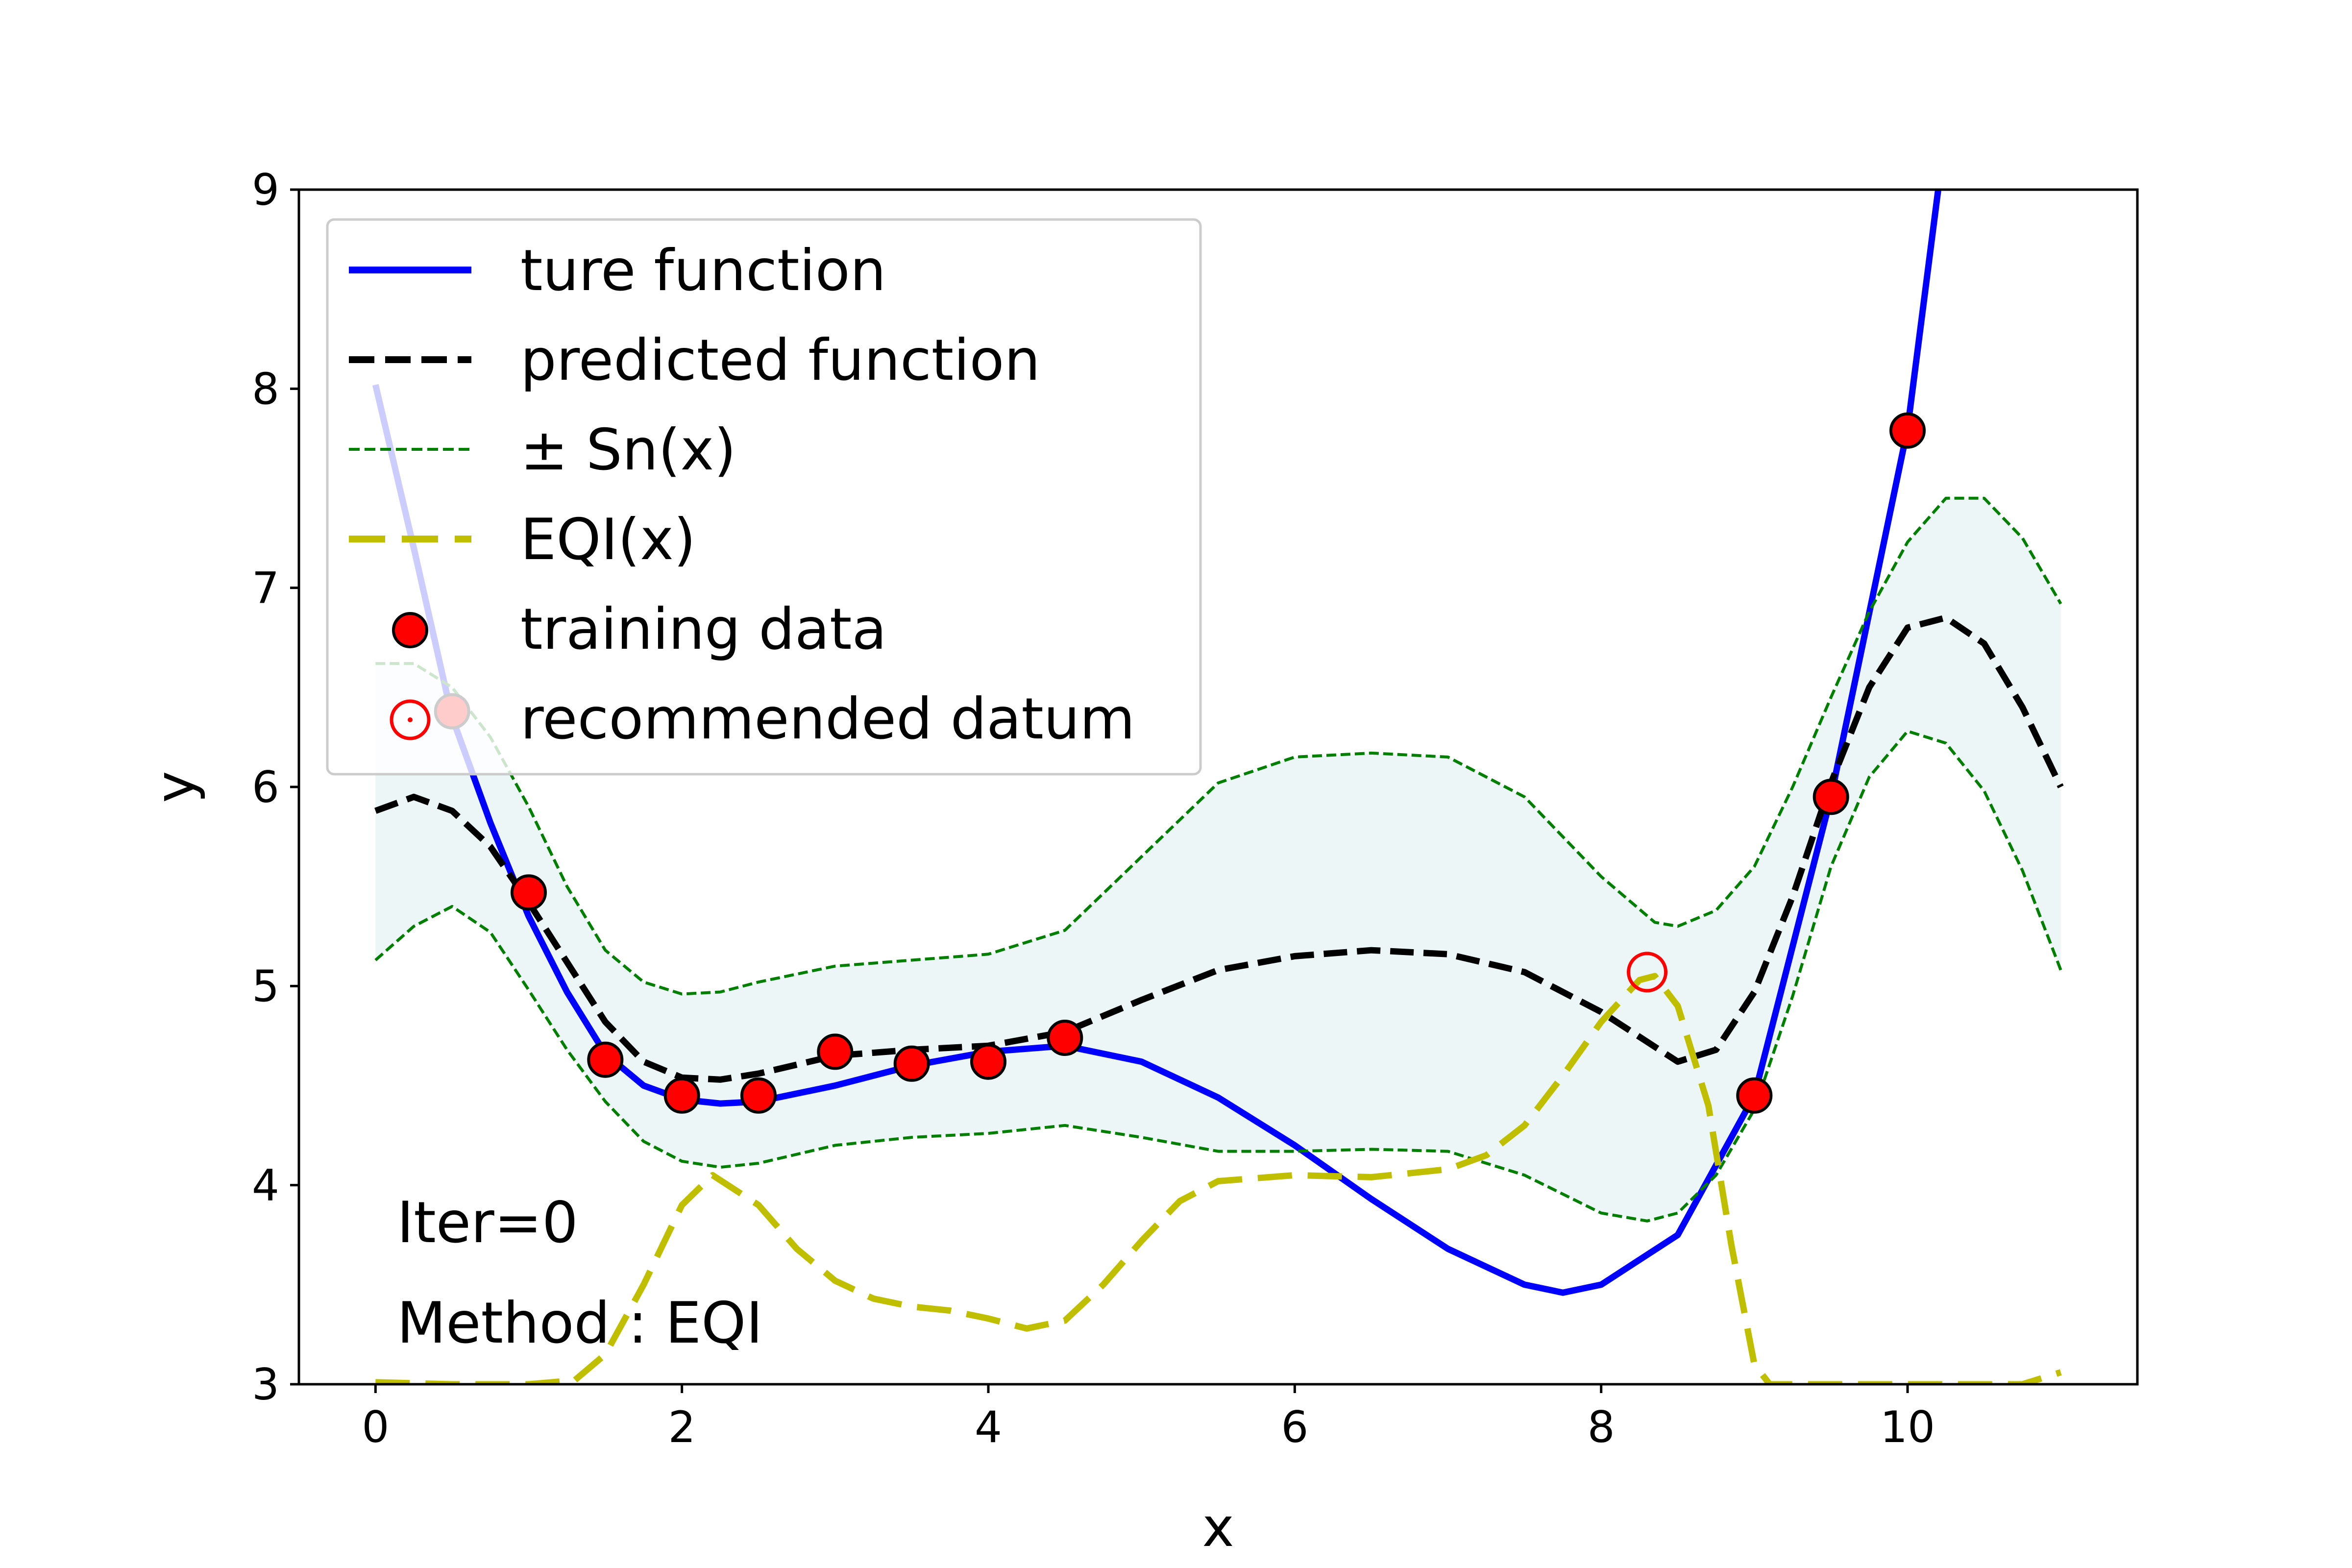  What do you see at coordinates (703, 271) in the screenshot?
I see `legend-label-true-function: ture function` at bounding box center [703, 271].